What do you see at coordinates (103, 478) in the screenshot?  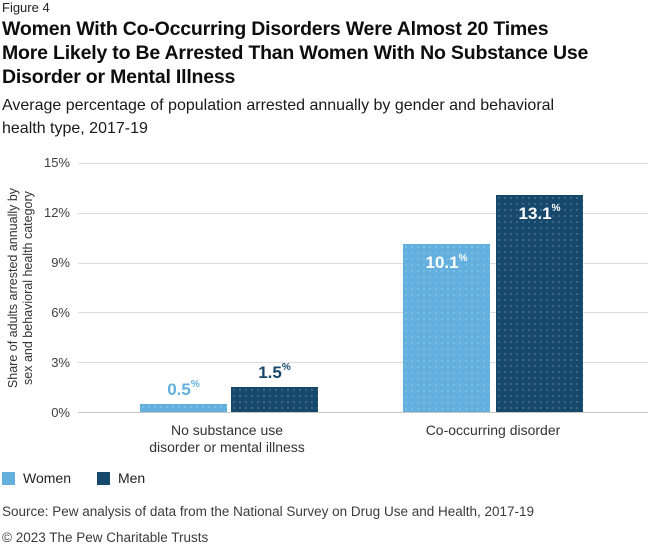 I see `legend-swatch-men` at bounding box center [103, 478].